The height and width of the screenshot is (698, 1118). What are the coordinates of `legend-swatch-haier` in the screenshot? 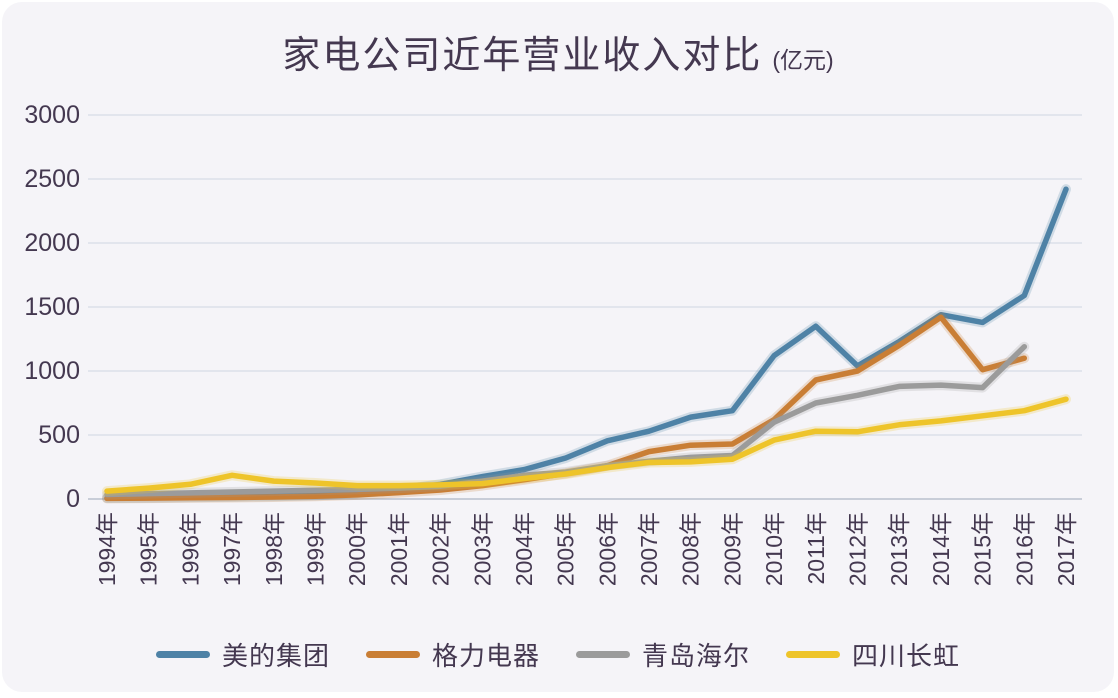 It's located at (603, 654).